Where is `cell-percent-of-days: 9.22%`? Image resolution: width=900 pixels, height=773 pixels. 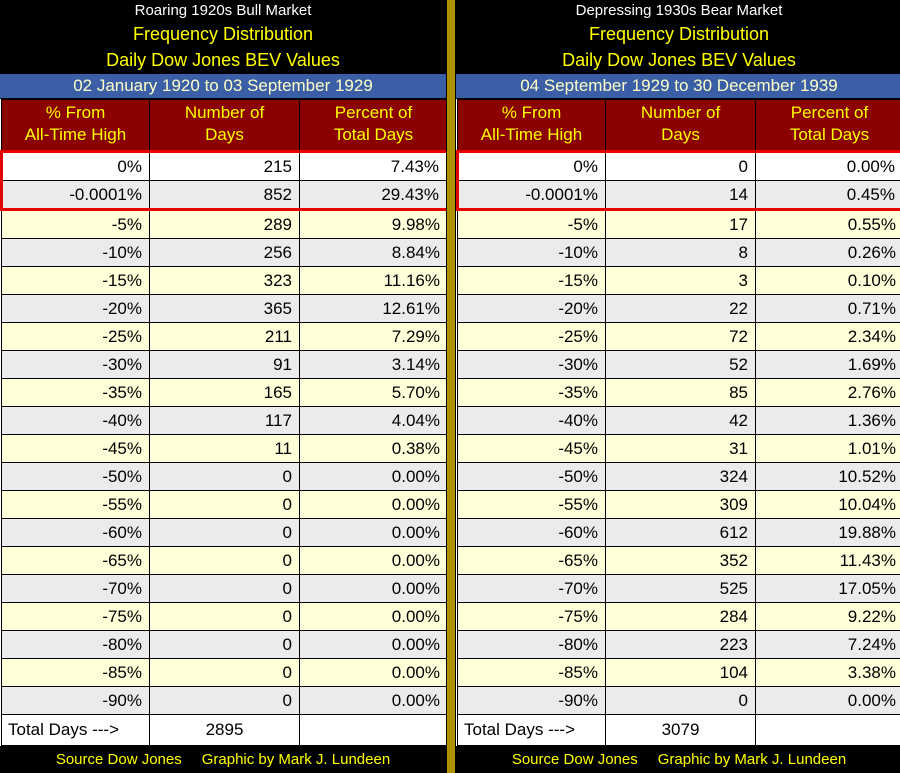 cell-percent-of-days: 9.22% is located at coordinates (827, 617).